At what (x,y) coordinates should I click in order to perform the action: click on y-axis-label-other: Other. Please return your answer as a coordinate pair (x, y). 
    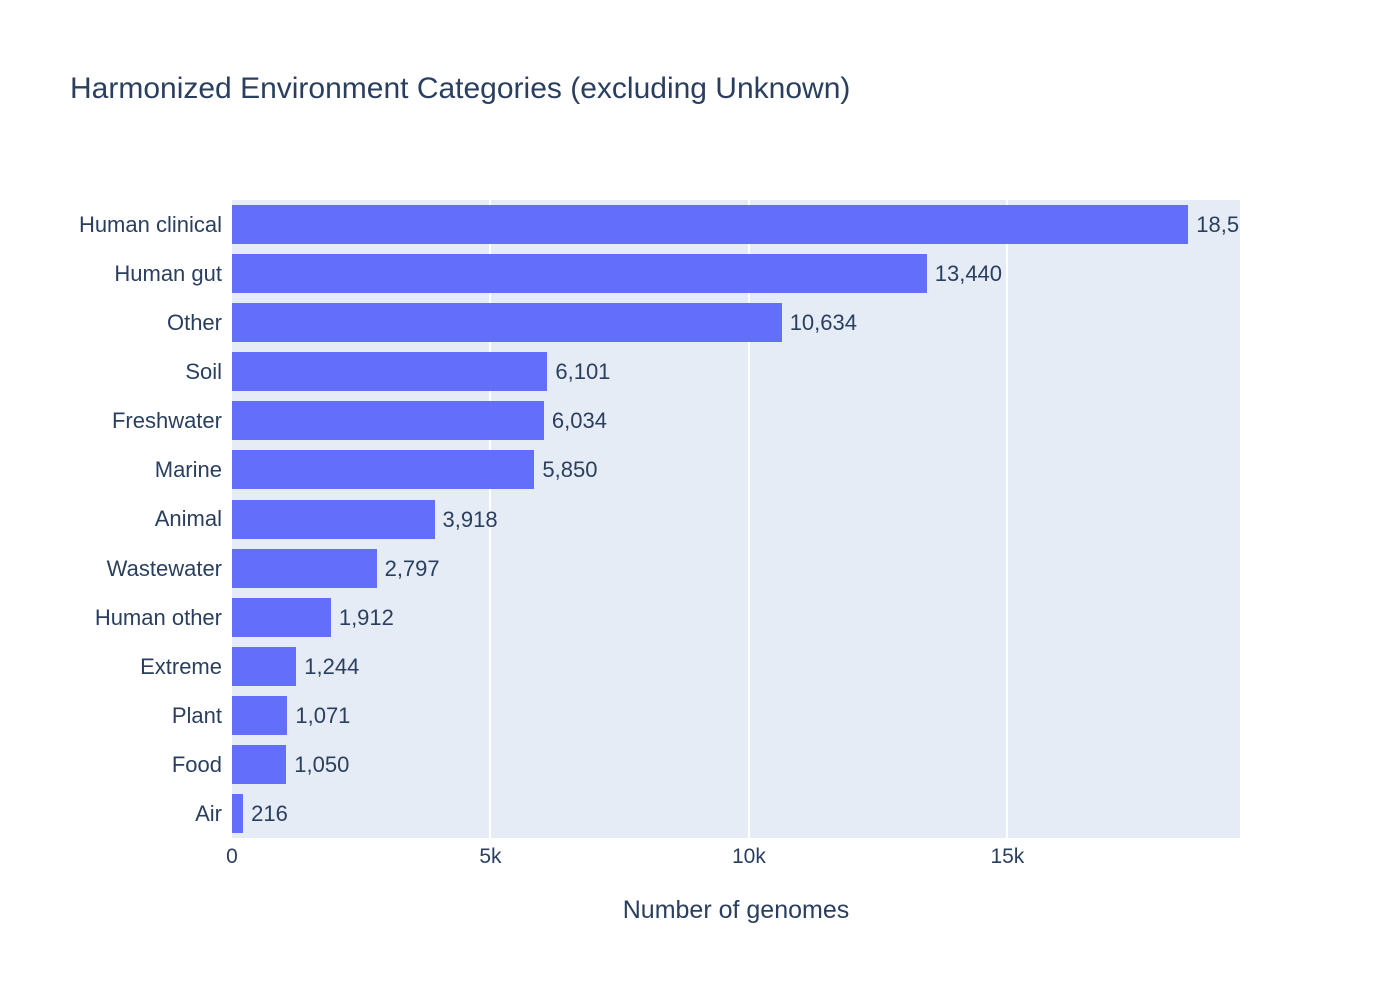
    Looking at the image, I should click on (194, 323).